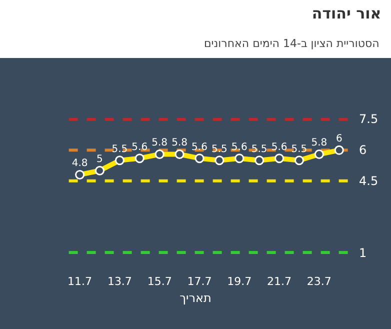 The image size is (391, 329). What do you see at coordinates (363, 253) in the screenshot?
I see `ref-line-label: 1` at bounding box center [363, 253].